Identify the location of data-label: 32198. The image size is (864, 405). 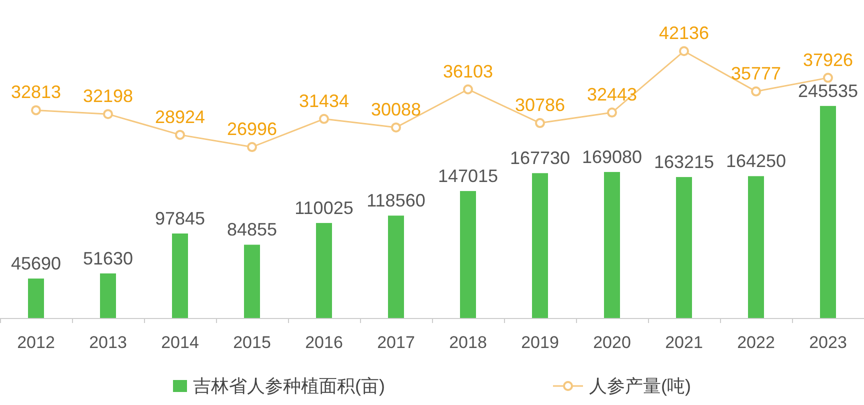
(108, 96).